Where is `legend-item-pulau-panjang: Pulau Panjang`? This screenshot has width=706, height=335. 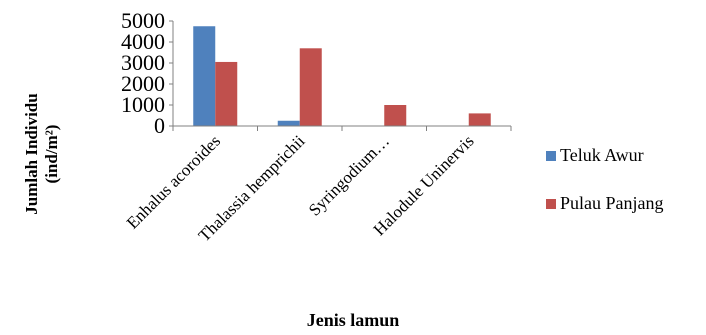 legend-item-pulau-panjang: Pulau Panjang is located at coordinates (605, 203).